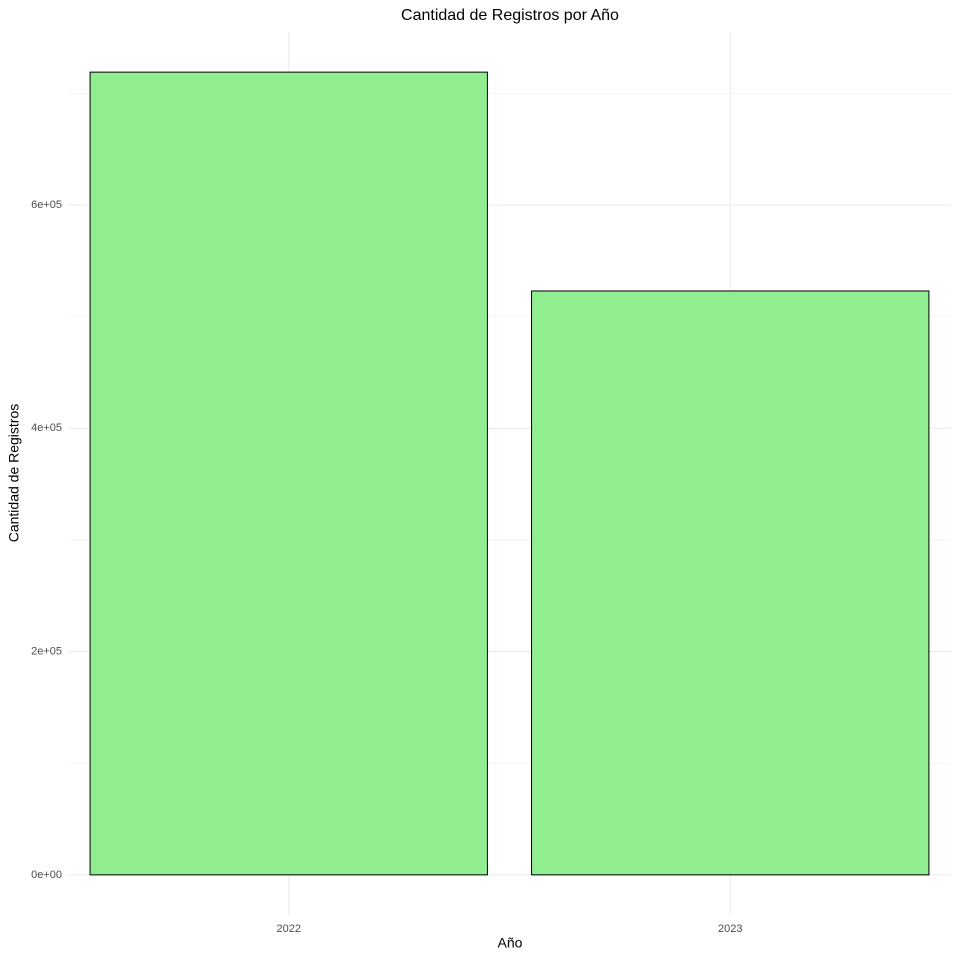 The height and width of the screenshot is (960, 960). What do you see at coordinates (46, 875) in the screenshot?
I see `y-tick-label: 0e+00` at bounding box center [46, 875].